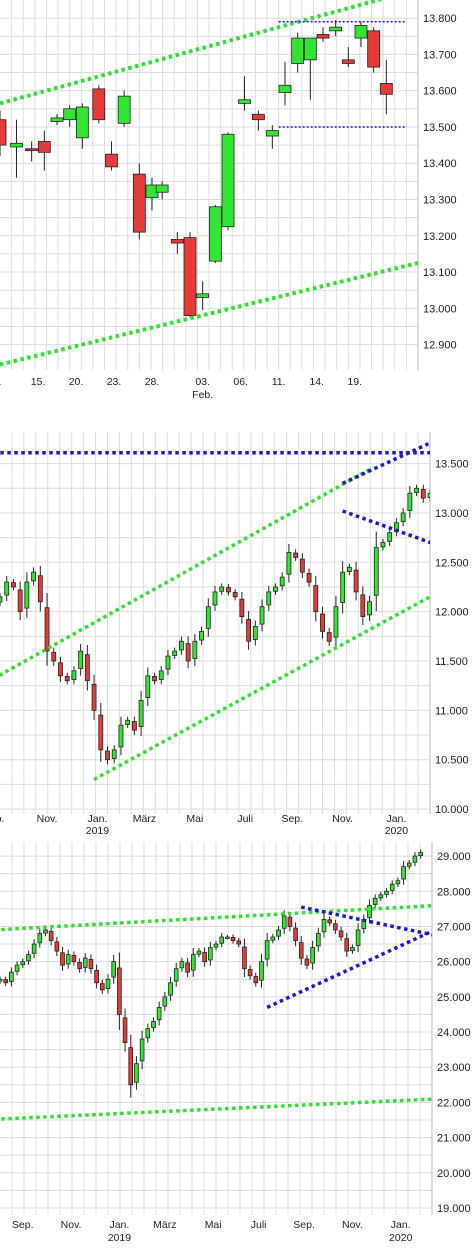 This screenshot has height=1250, width=475. I want to click on y-tick-label: 10.500, so click(452, 761).